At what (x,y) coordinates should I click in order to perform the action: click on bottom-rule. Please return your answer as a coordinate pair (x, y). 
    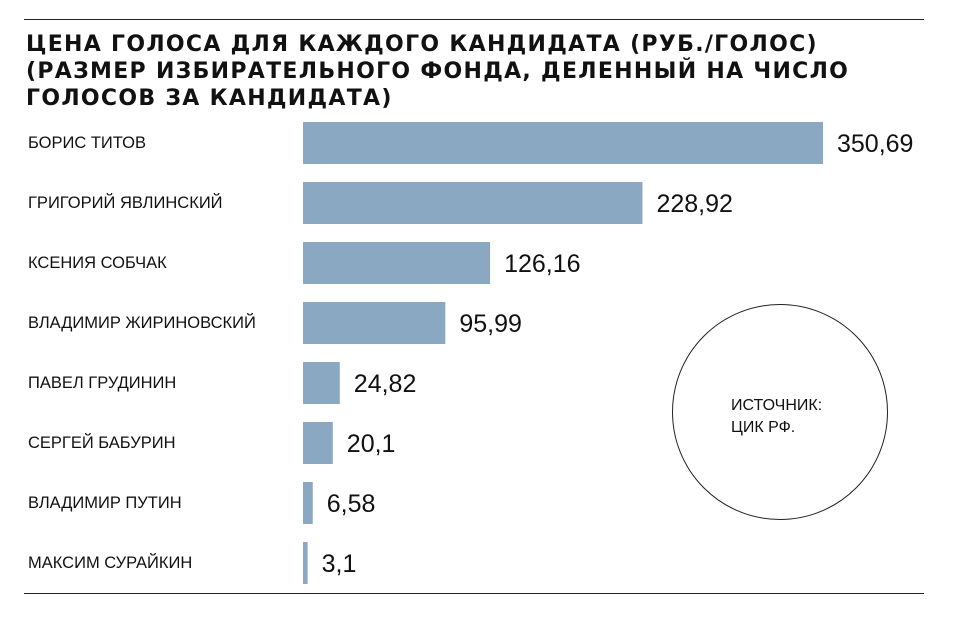
    Looking at the image, I should click on (474, 593).